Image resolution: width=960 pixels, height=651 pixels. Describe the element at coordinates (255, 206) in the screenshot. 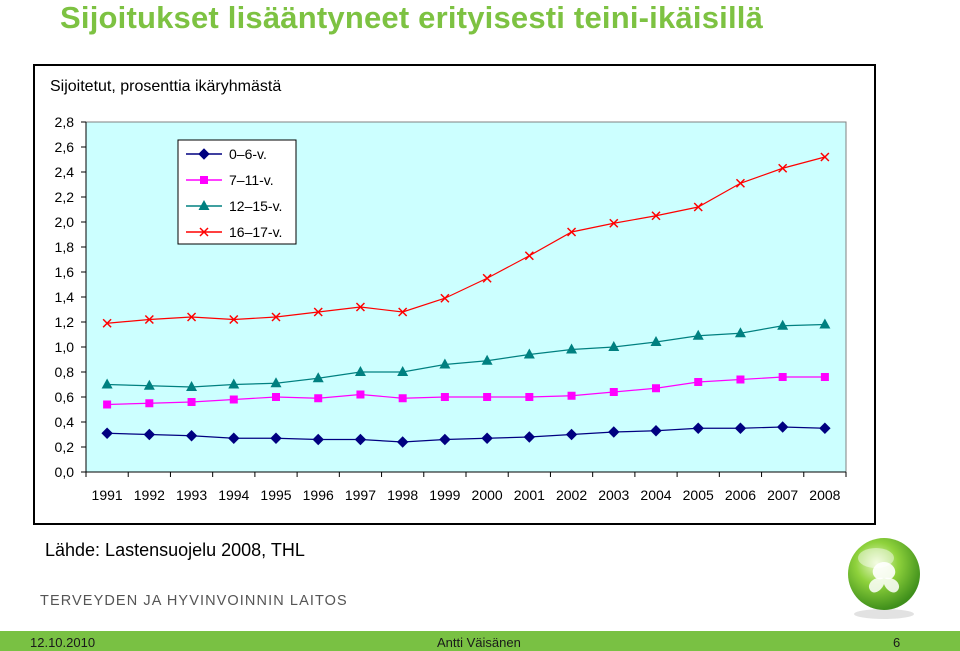

I see `legend-label: 12–15-v.` at that location.